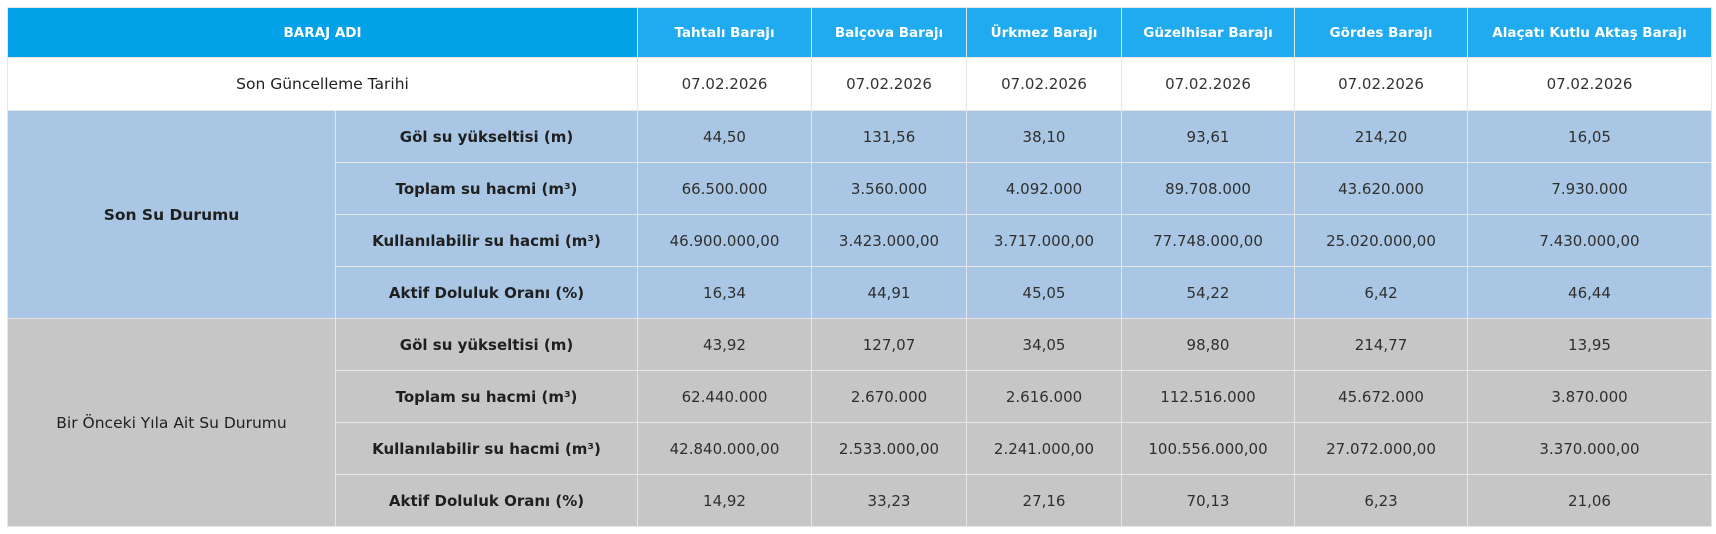 The image size is (1716, 534). What do you see at coordinates (1590, 188) in the screenshot?
I see `table-cell: 7.930.000` at bounding box center [1590, 188].